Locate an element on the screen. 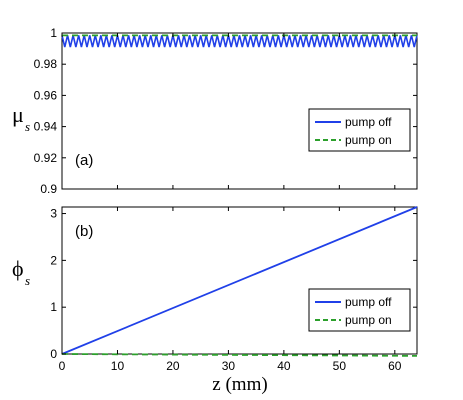  svg-text: ϕ is located at coordinates (18, 268).